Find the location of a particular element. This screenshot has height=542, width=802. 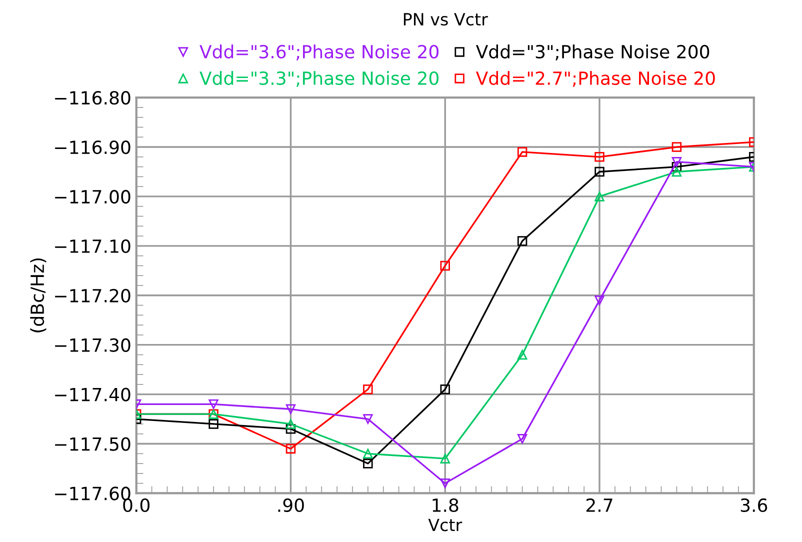

legend-label: Vdd="3";Phase Noise 200 is located at coordinates (593, 52).